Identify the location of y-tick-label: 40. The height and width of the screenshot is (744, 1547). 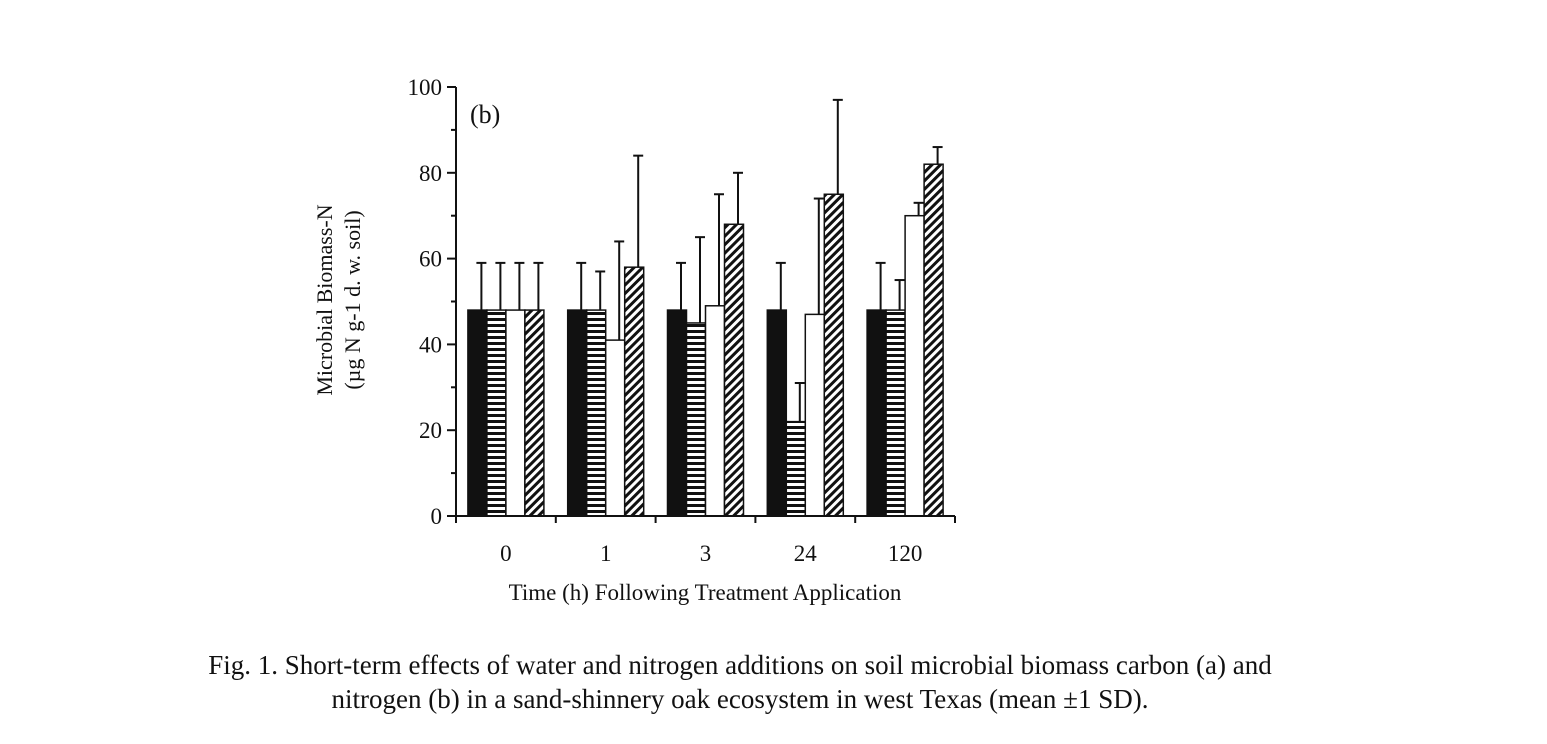
(430, 344).